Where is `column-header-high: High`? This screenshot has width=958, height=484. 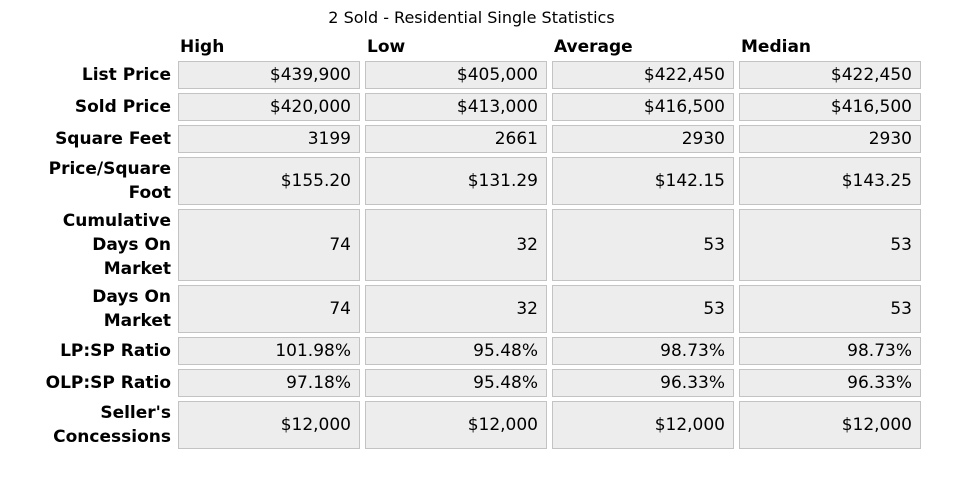
column-header-high: High is located at coordinates (202, 47).